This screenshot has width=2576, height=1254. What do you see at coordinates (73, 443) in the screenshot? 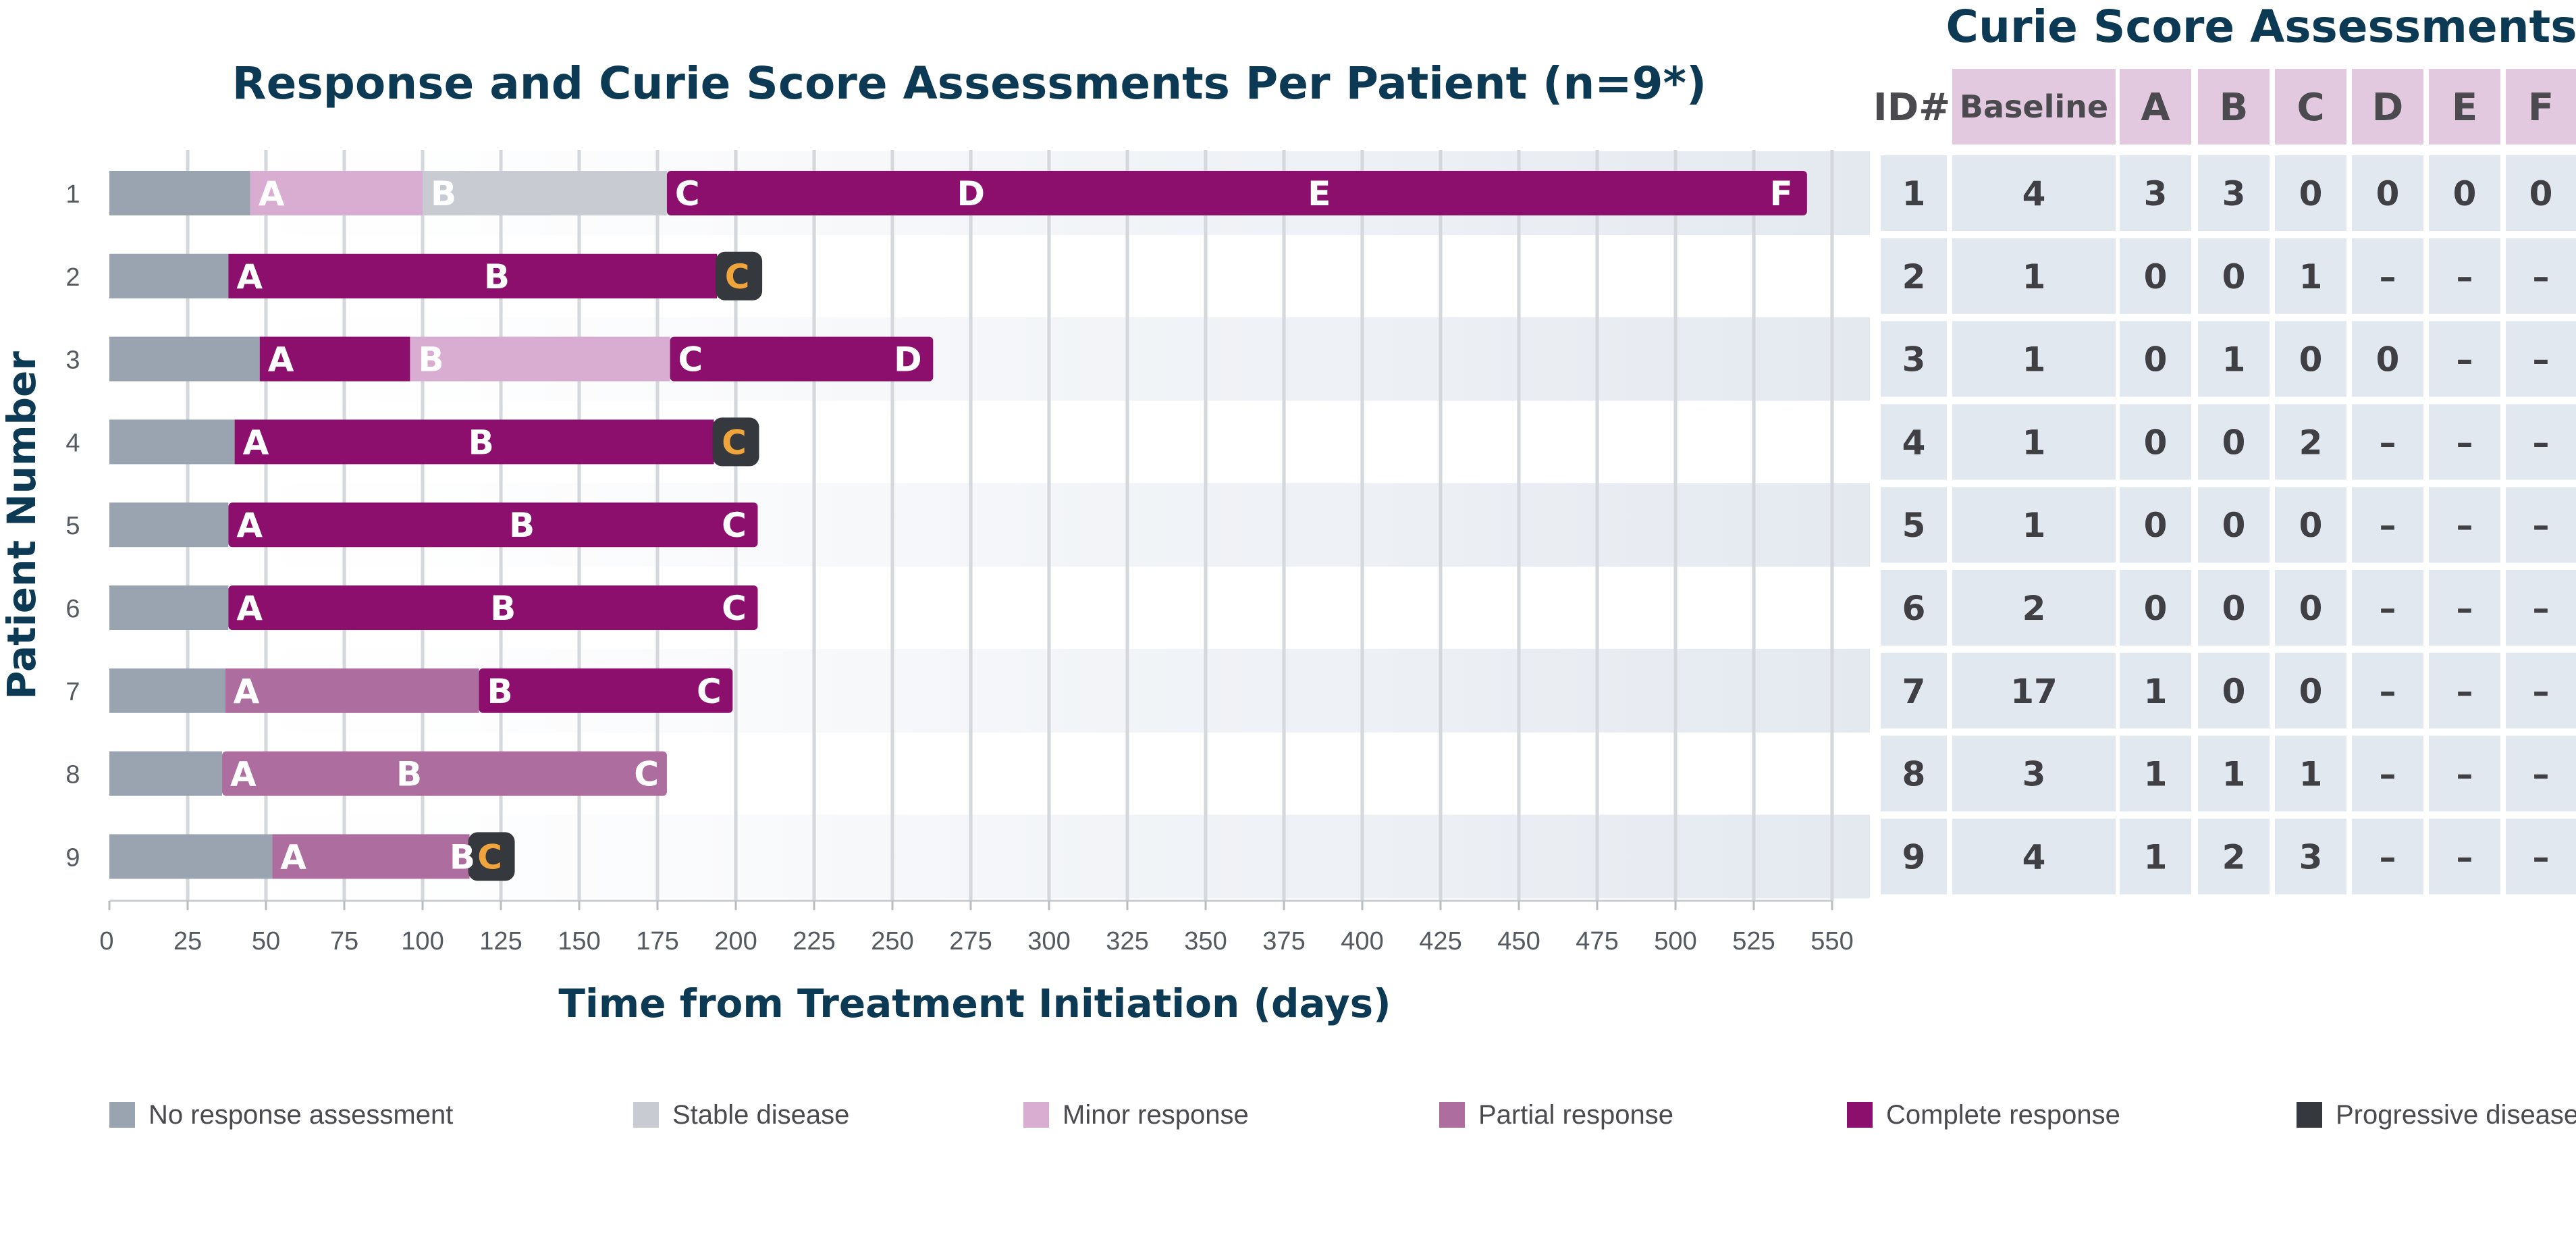
I see `y-tick-label: 4` at bounding box center [73, 443].